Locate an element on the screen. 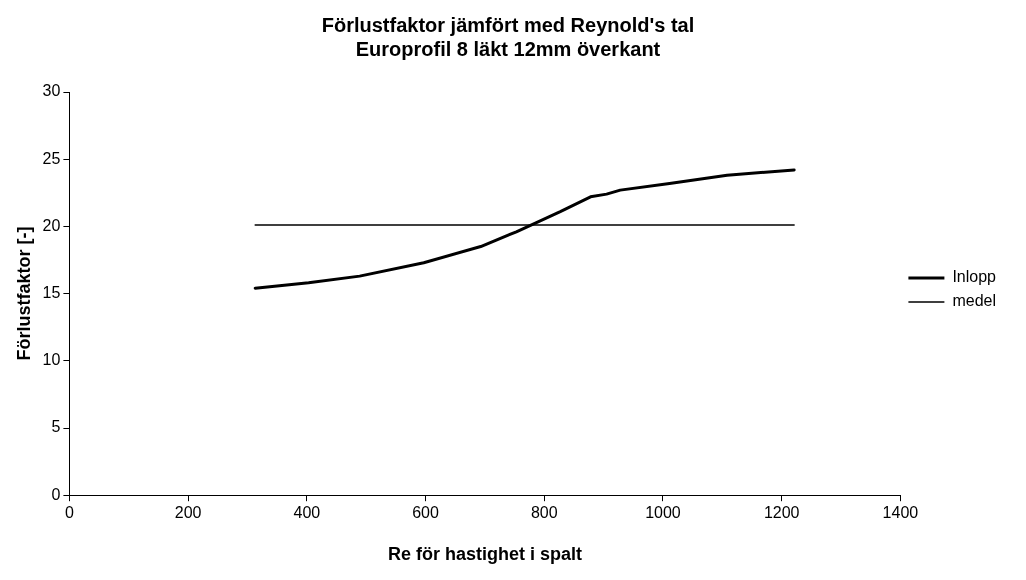 This screenshot has width=1026, height=580. y-tick-label: 15 is located at coordinates (51, 293).